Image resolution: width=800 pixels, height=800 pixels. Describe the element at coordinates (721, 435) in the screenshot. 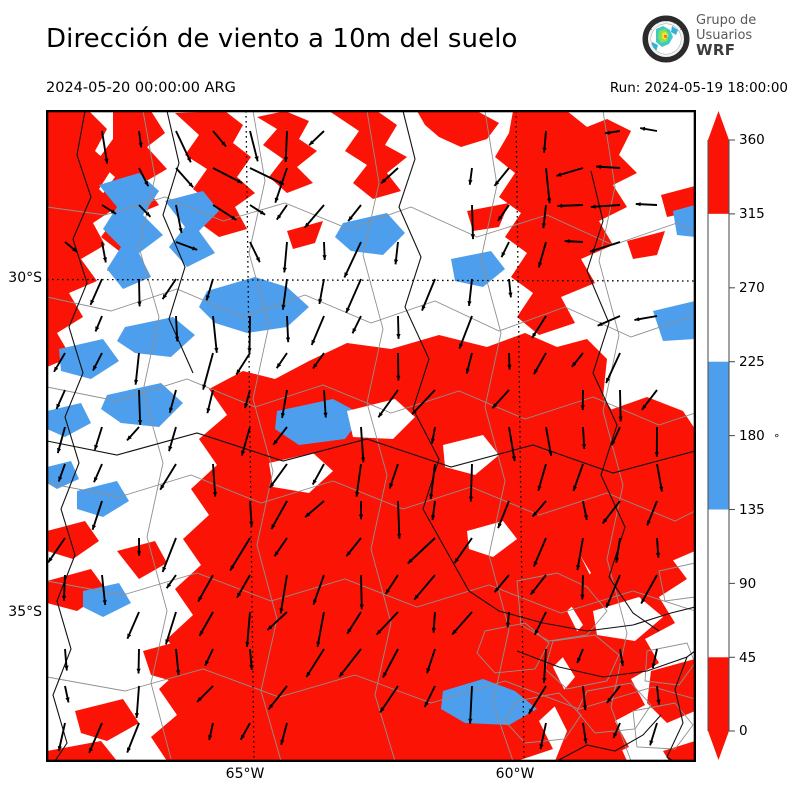

I see `colorbar-gradient` at that location.